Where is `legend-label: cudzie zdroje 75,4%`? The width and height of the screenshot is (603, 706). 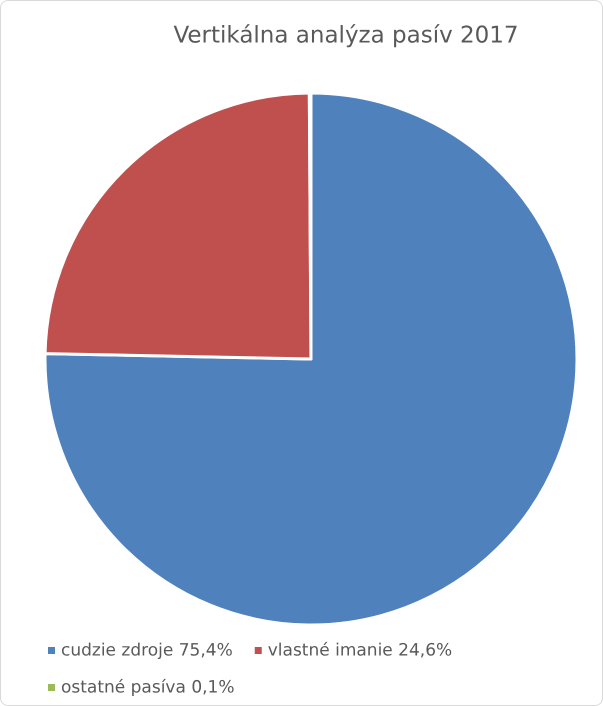 legend-label: cudzie zdroje 75,4% is located at coordinates (147, 650).